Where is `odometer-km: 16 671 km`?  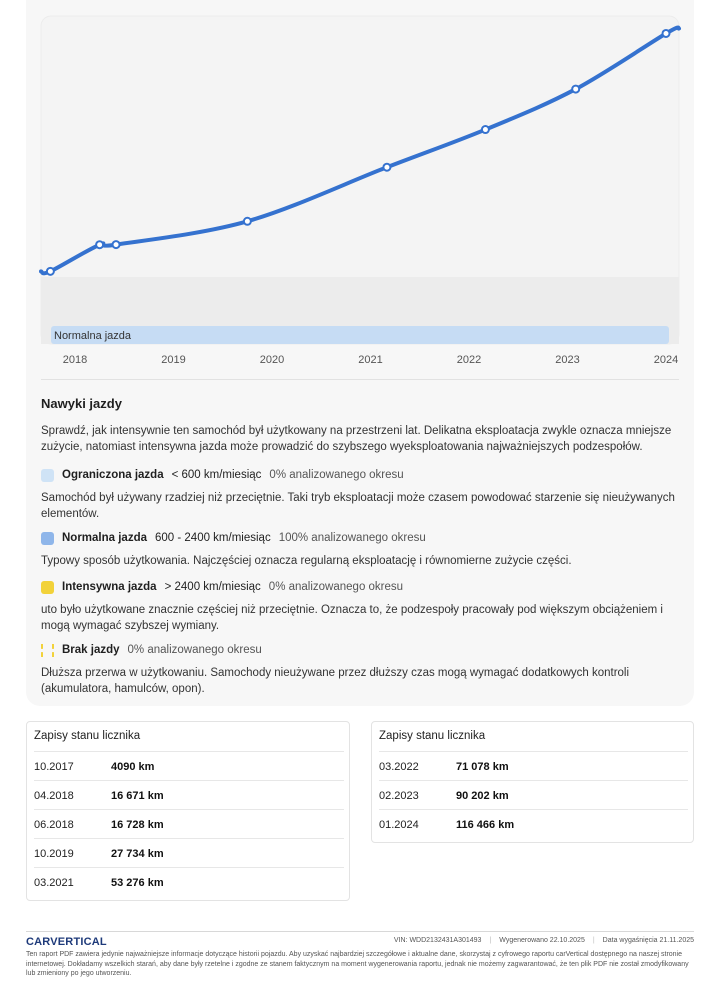
odometer-km: 16 671 km is located at coordinates (137, 796).